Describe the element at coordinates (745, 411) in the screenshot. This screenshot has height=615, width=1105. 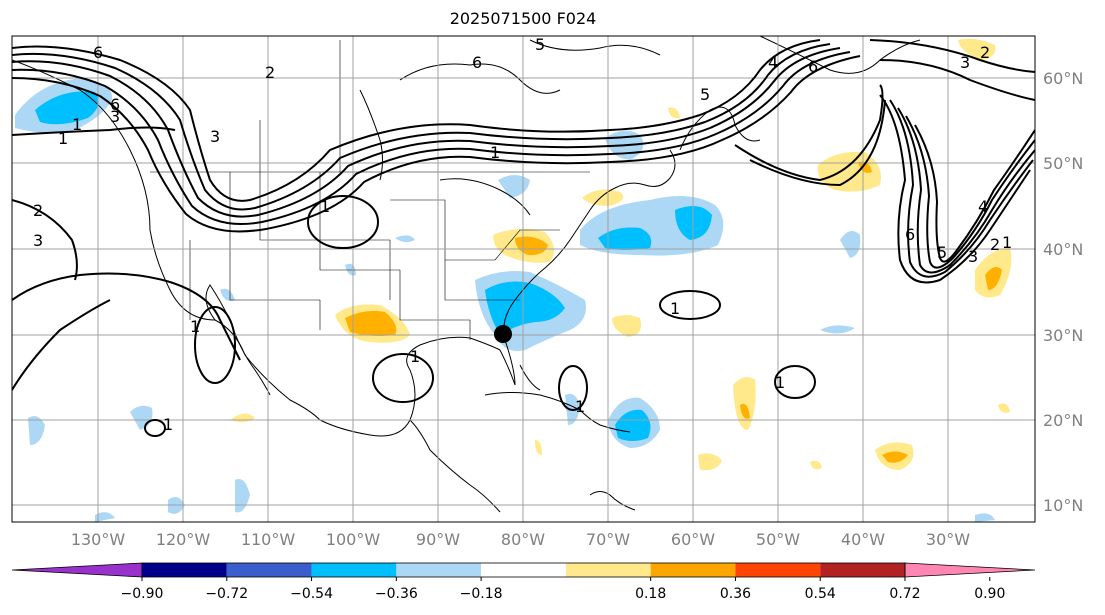
I see `pos-area-atl-tropical-core` at that location.